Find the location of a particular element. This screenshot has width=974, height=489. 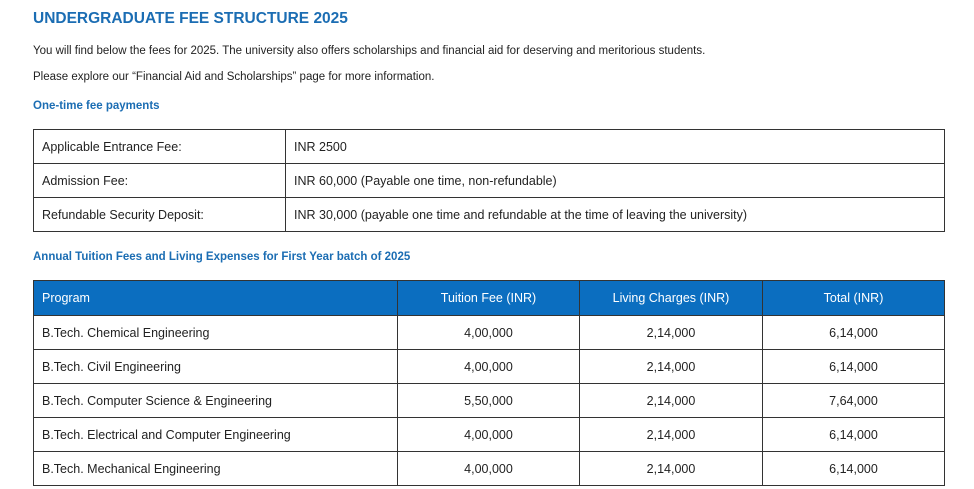

section-heading: One-time fee payments is located at coordinates (96, 106).